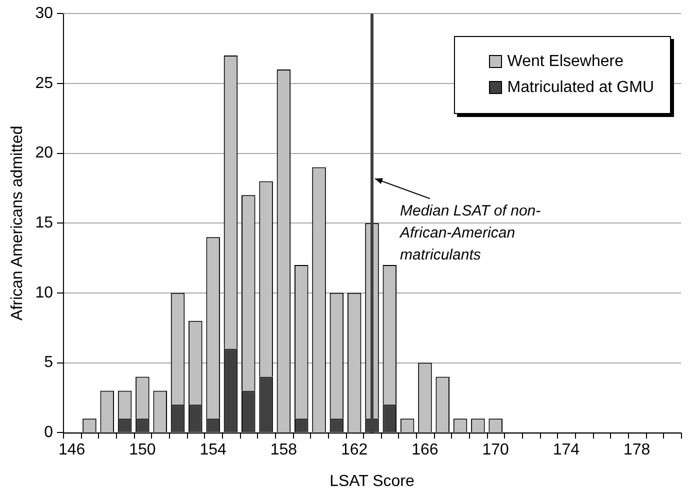 Image resolution: width=695 pixels, height=499 pixels. What do you see at coordinates (44, 83) in the screenshot?
I see `y-tick-label: 25` at bounding box center [44, 83].